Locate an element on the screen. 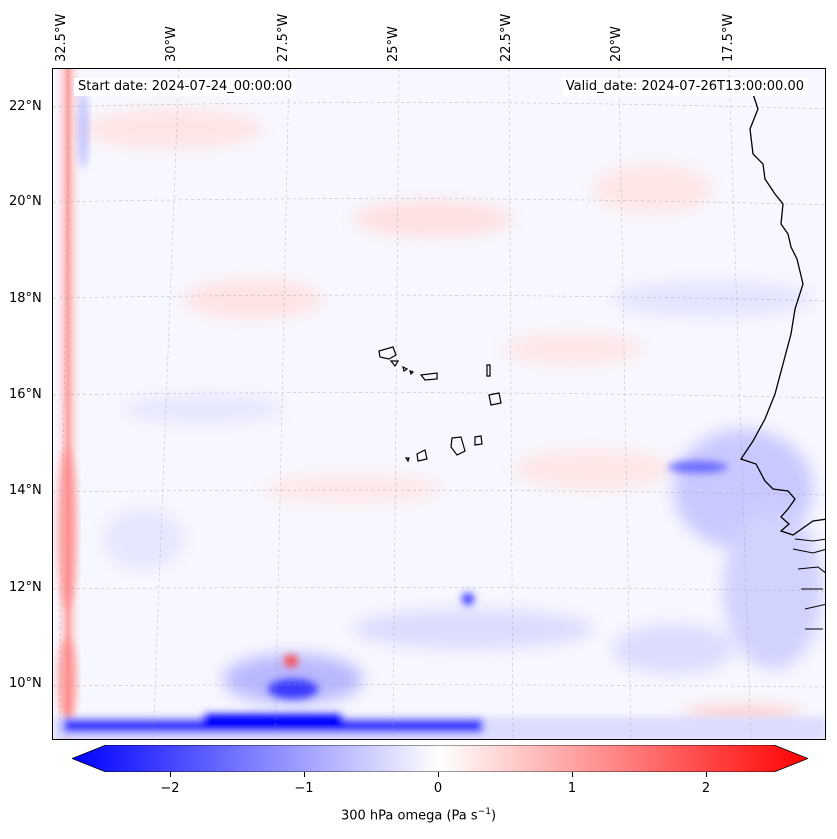 The image size is (837, 839). lat-label-22n: 22°N is located at coordinates (25, 106).